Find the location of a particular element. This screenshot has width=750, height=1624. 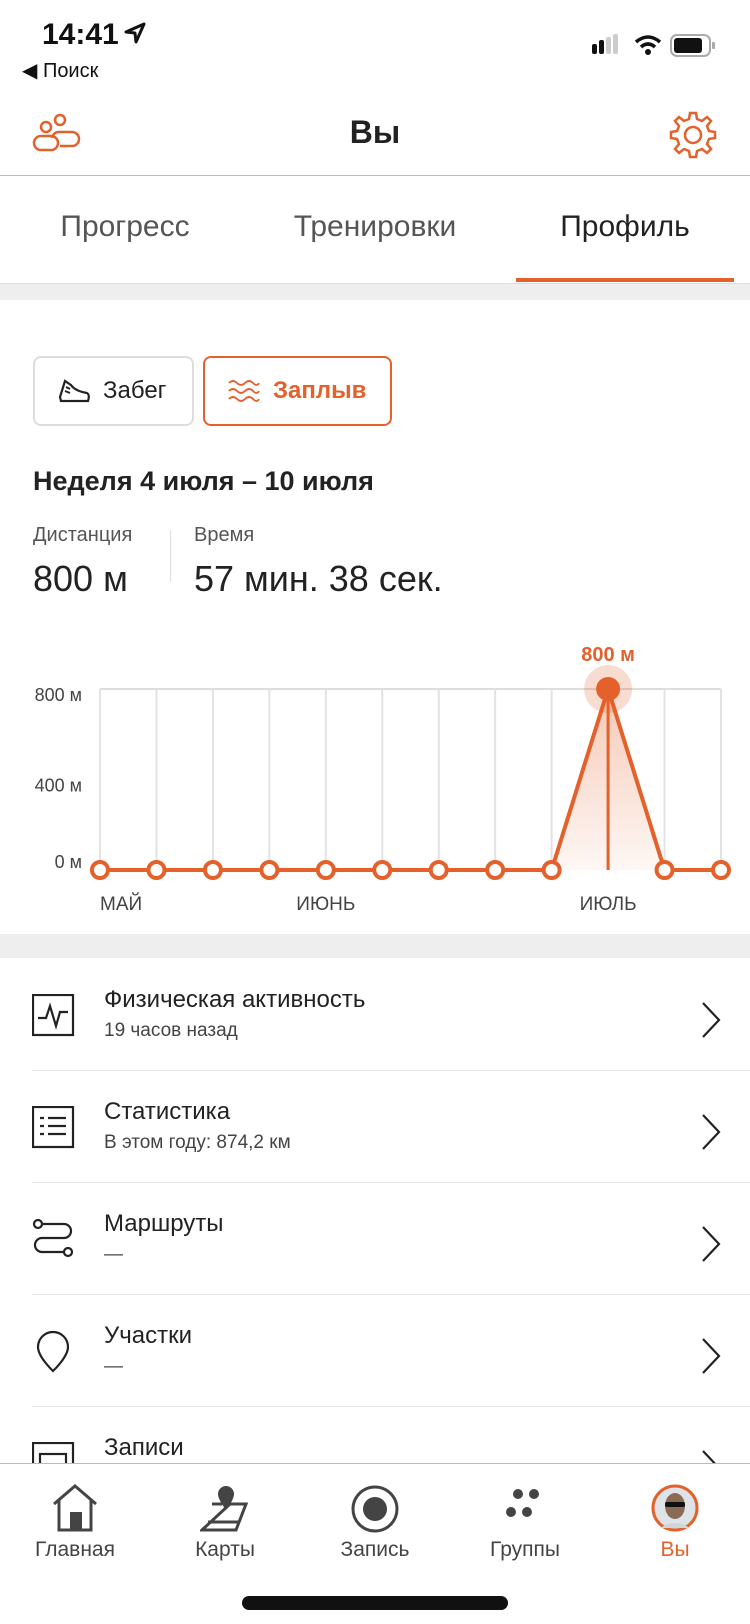

list-item-subtitle: В этом году: 874,2 км is located at coordinates (197, 1142).